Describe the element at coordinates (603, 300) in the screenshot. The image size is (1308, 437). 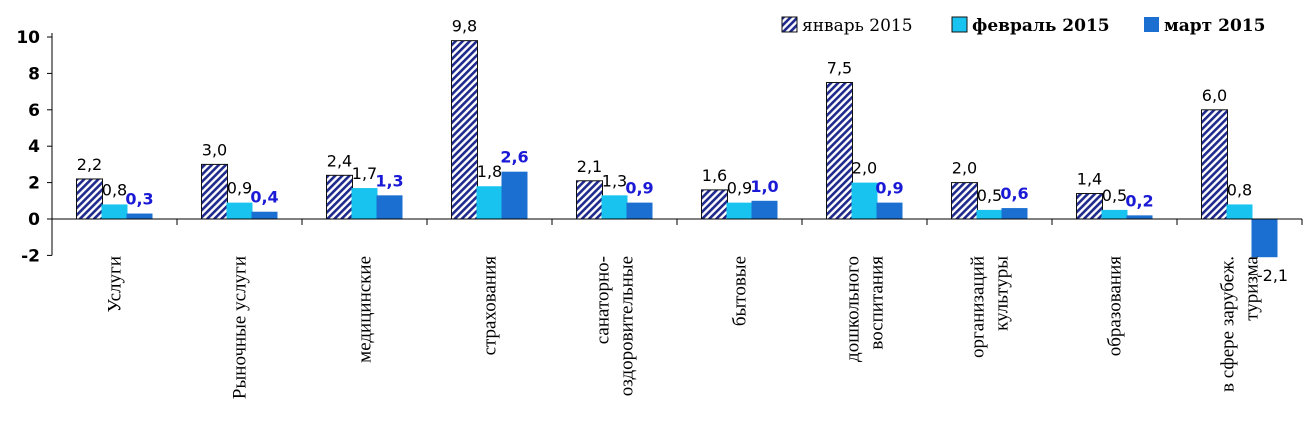
I see `category-label: санаторно-` at that location.